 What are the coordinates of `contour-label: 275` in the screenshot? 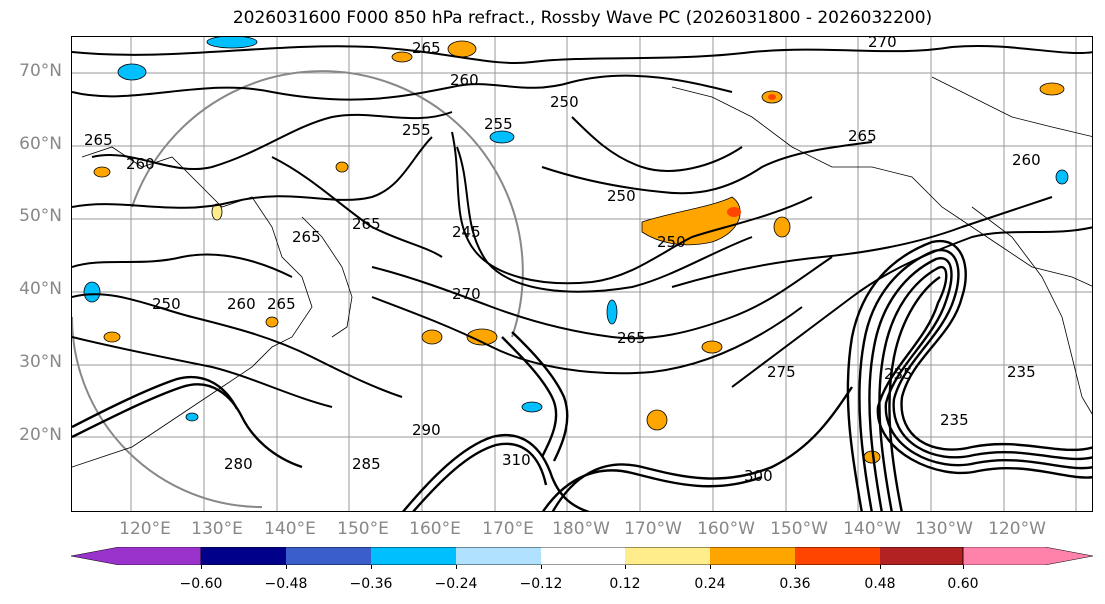 It's located at (781, 372).